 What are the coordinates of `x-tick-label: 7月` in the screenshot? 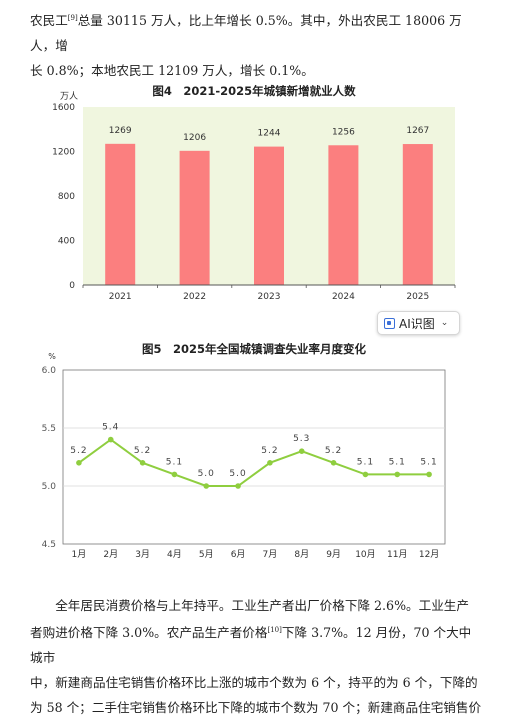 It's located at (270, 554).